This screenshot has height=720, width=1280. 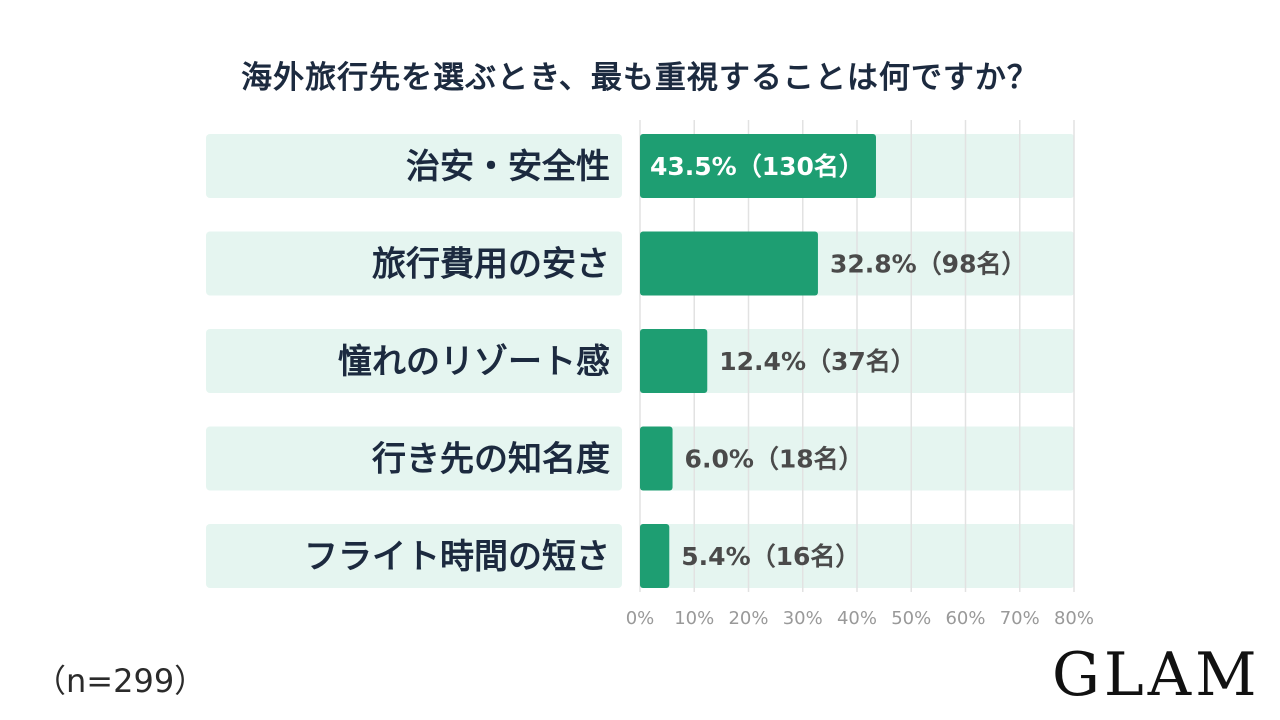 I want to click on data-label: 32.8%（98名）, so click(x=928, y=264).